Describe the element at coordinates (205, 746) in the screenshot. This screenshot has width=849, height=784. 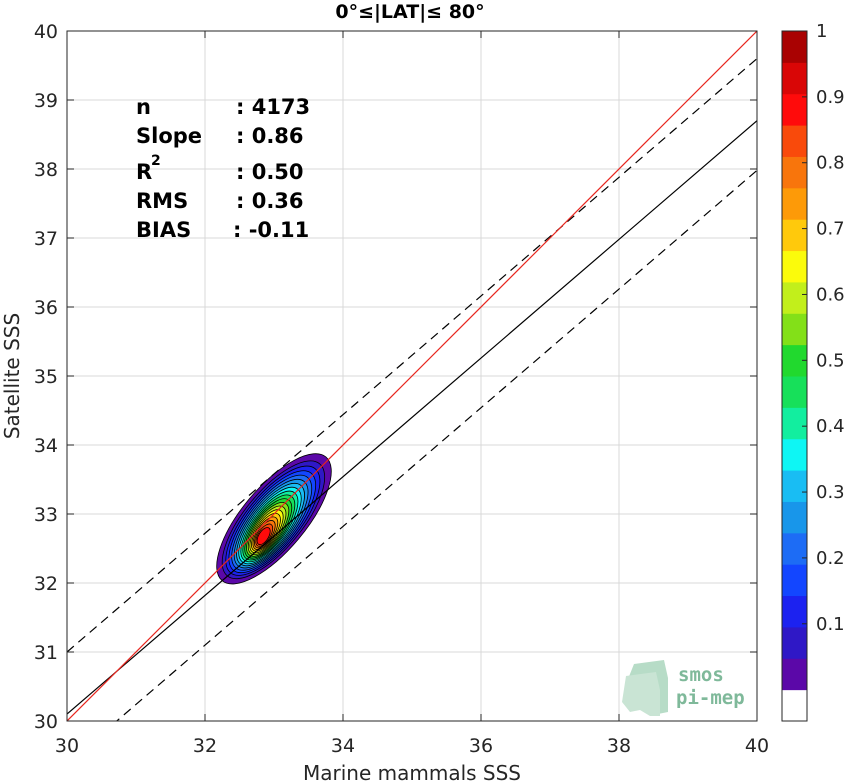
I see `x-tick-label: 32` at that location.